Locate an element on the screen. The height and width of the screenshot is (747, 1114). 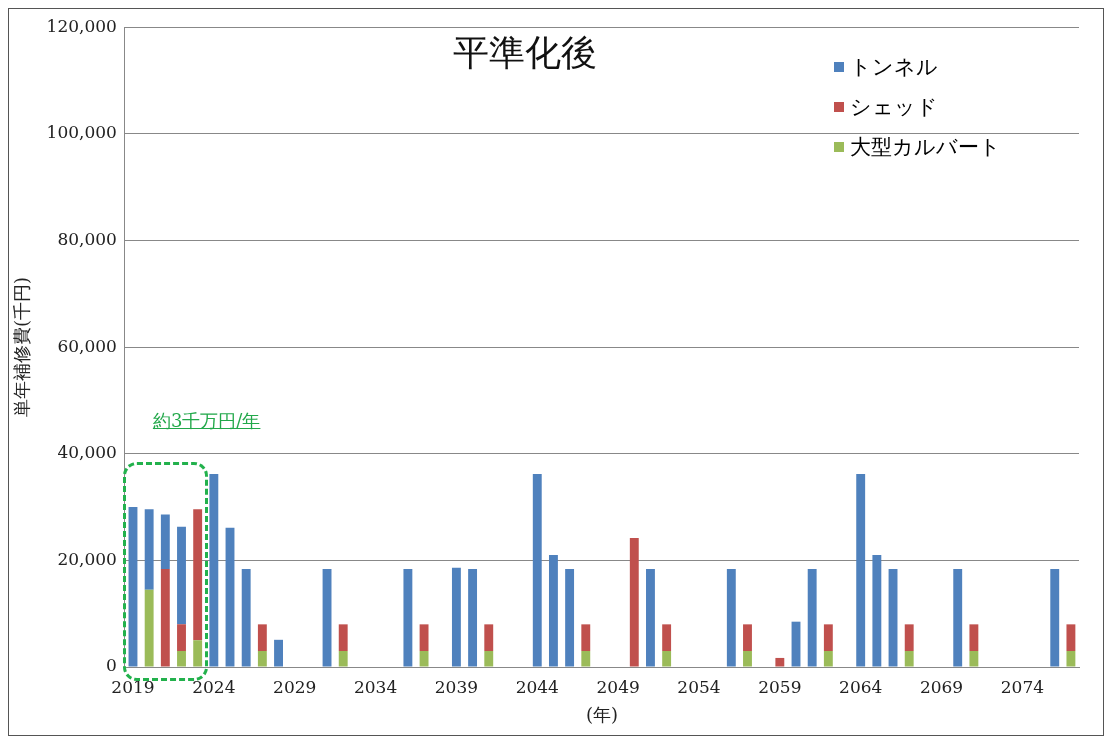
y-tick-label: 20,000 is located at coordinates (87, 558).